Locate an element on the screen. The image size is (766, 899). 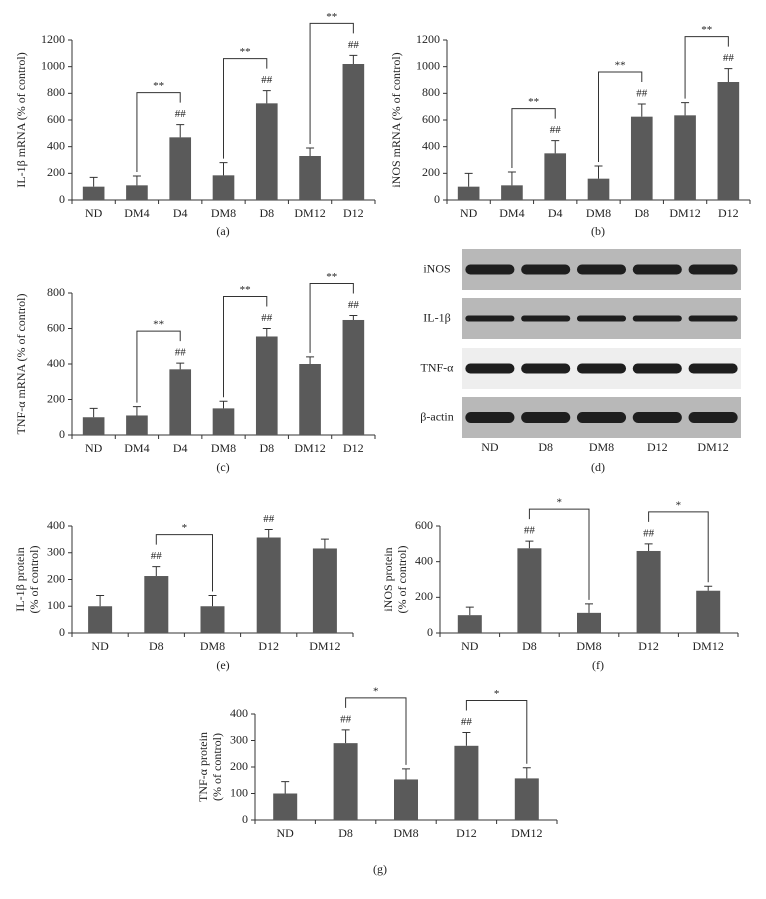
y-tick-label: 0 is located at coordinates (437, 199).